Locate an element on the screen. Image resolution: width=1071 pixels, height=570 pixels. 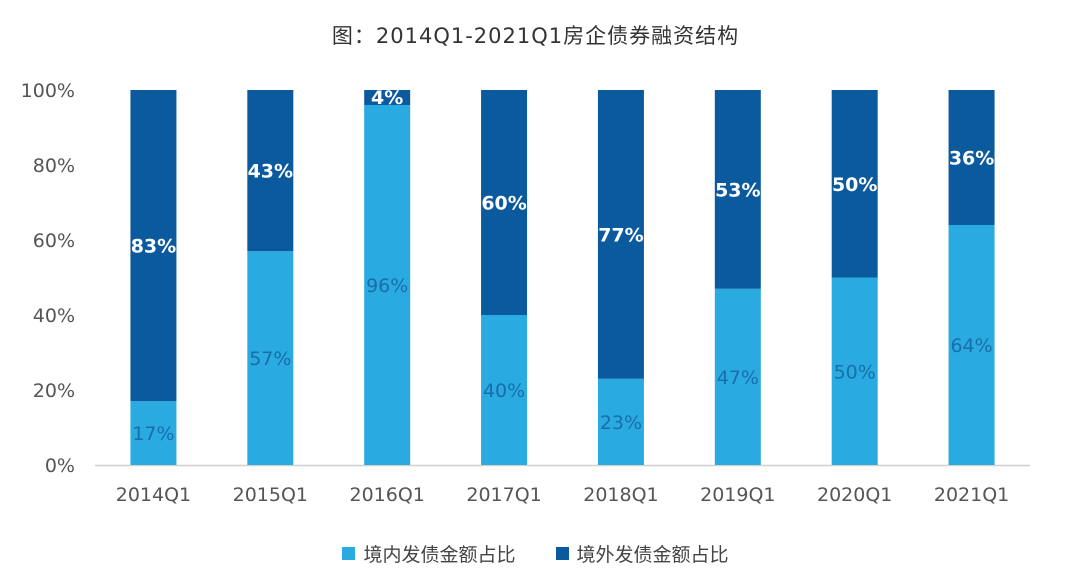
data-label-domestic: 57% is located at coordinates (270, 359).